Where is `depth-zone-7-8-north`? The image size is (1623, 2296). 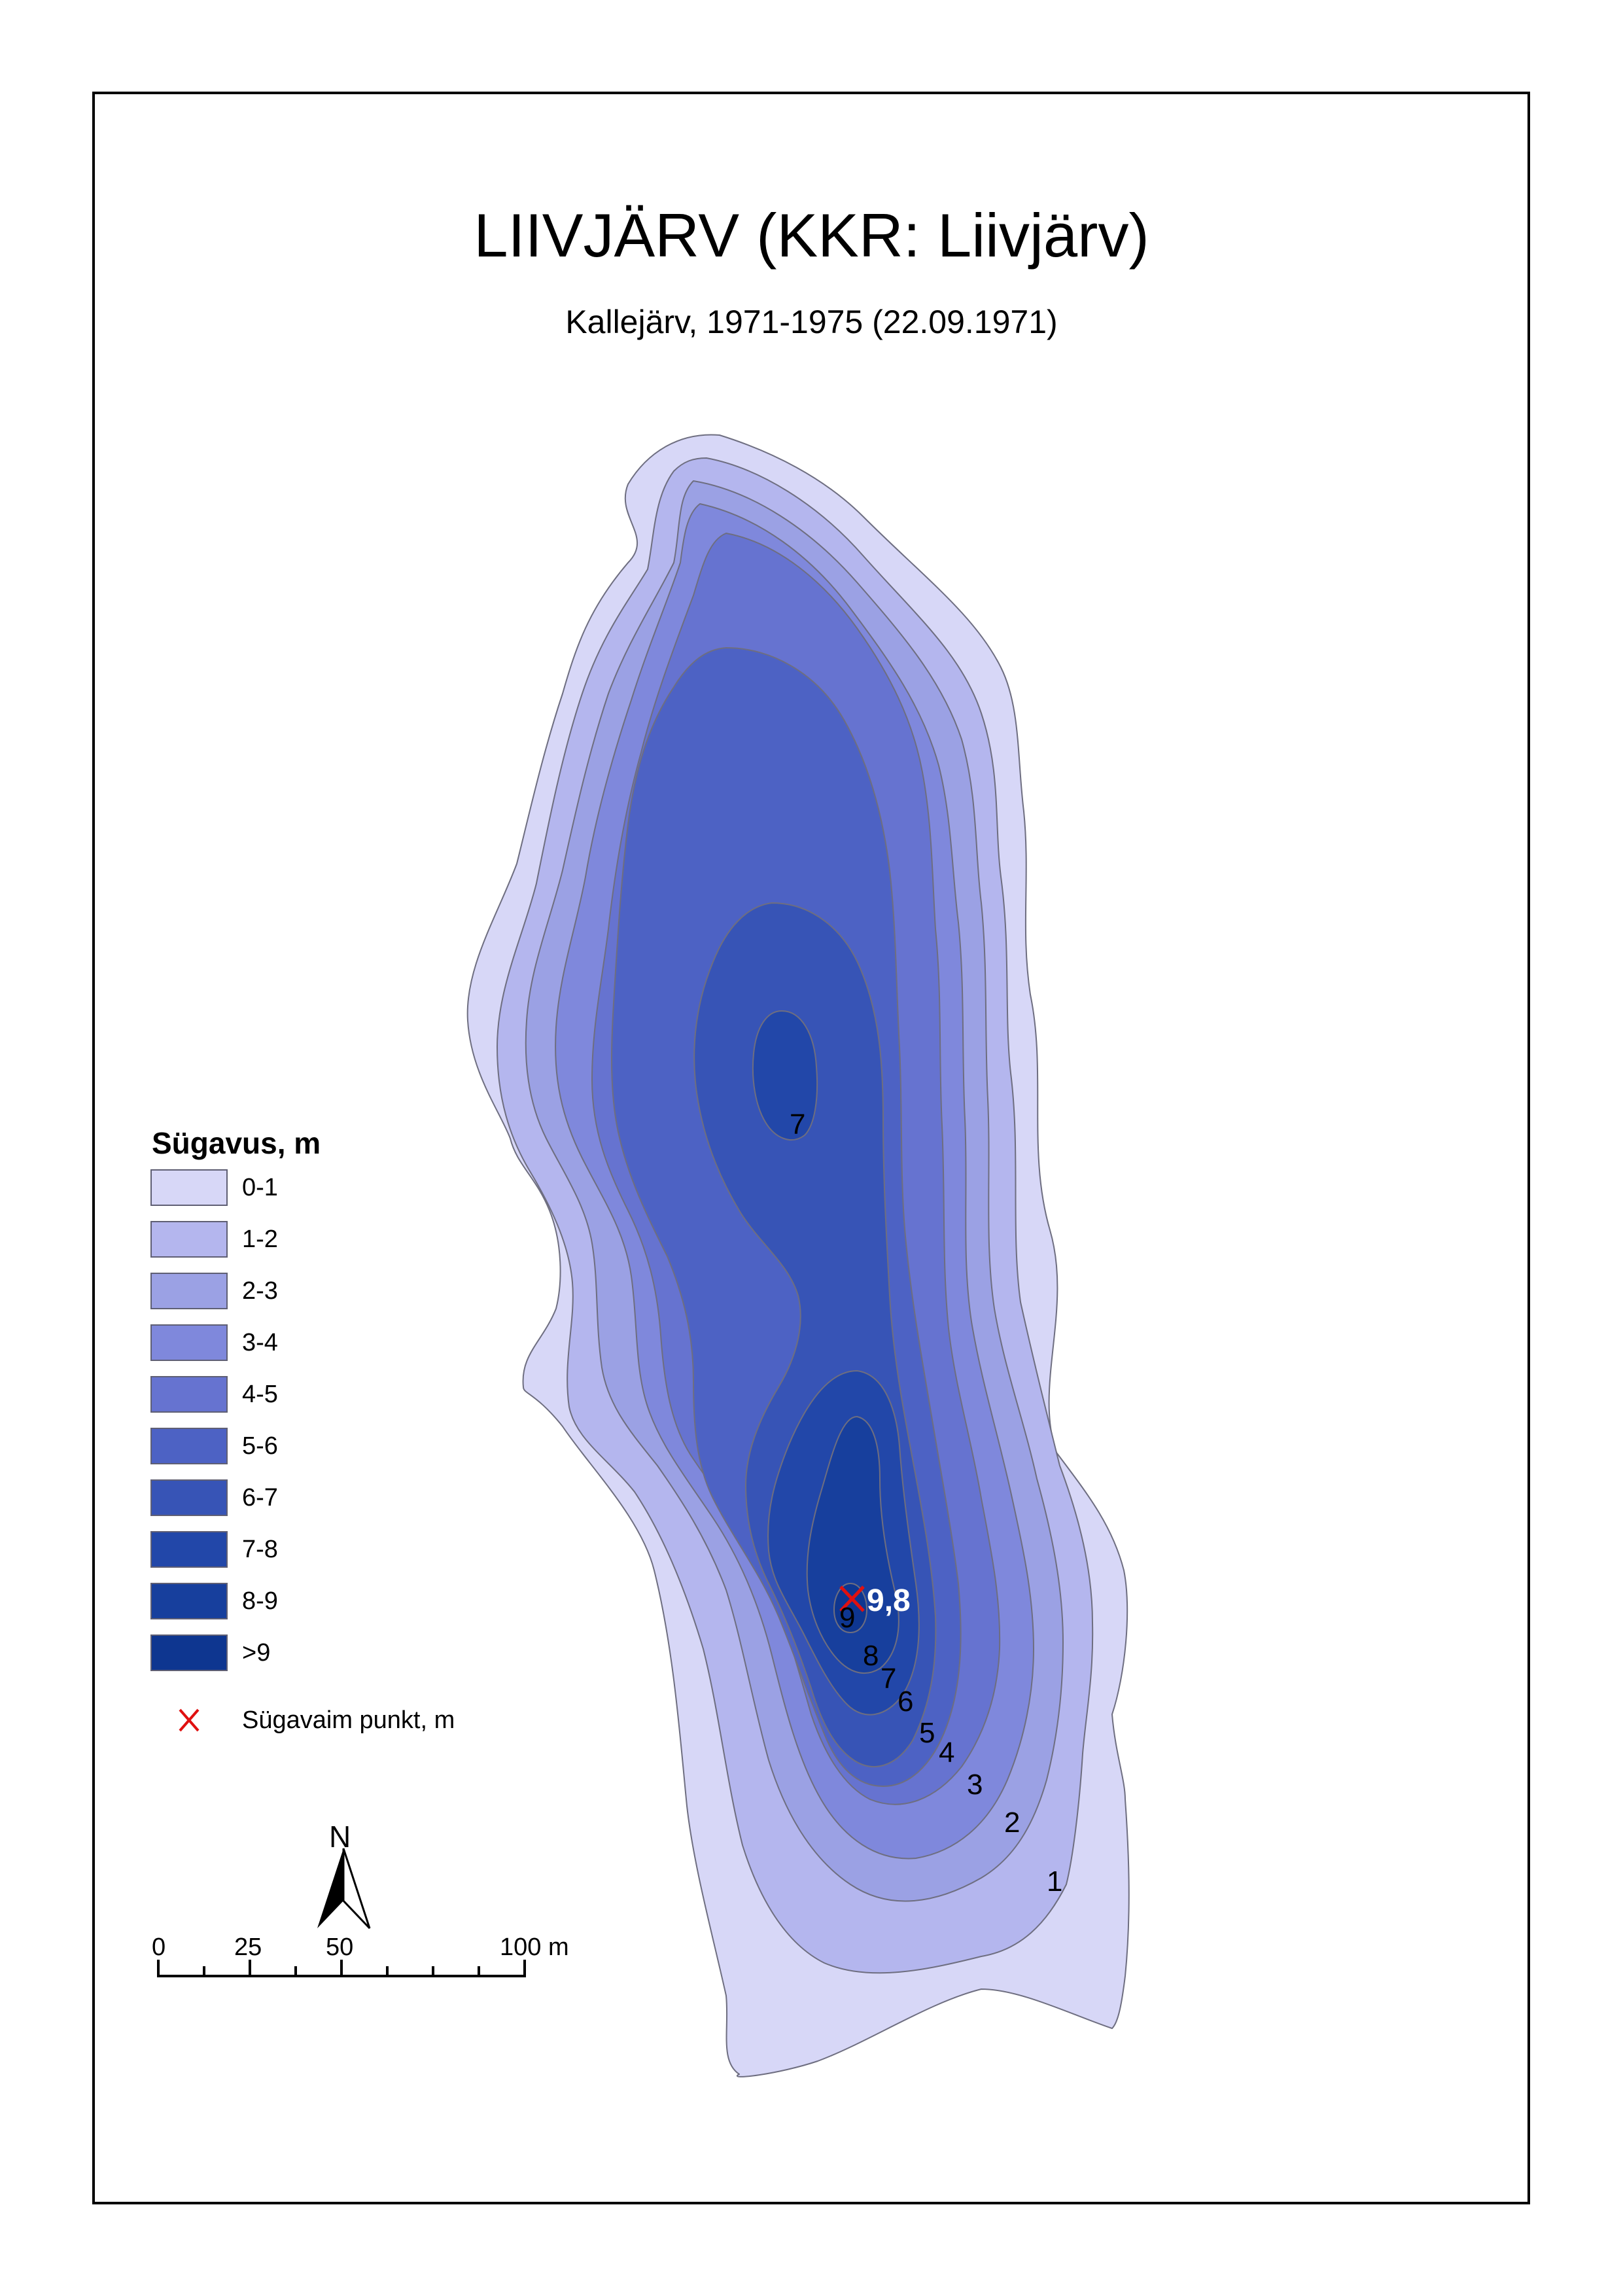
depth-zone-7-8-north is located at coordinates (785, 1075).